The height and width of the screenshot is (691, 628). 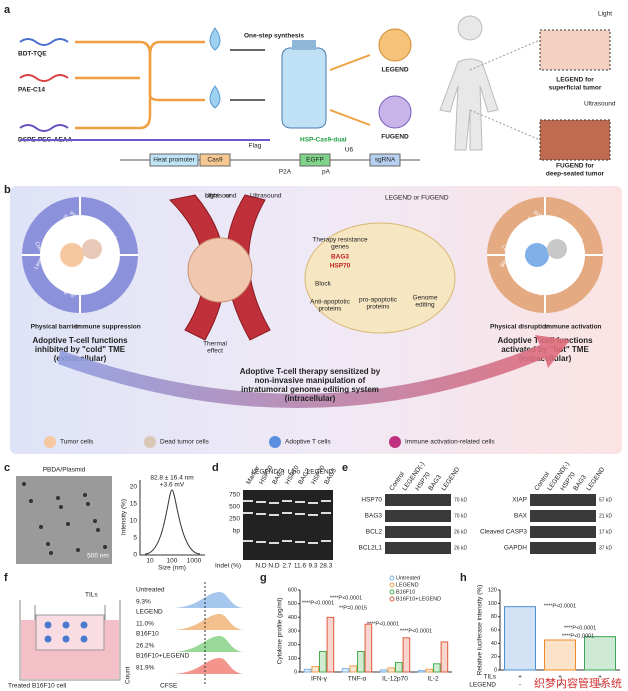 I want to click on x-tick-label: TNF-α, so click(x=357, y=679).